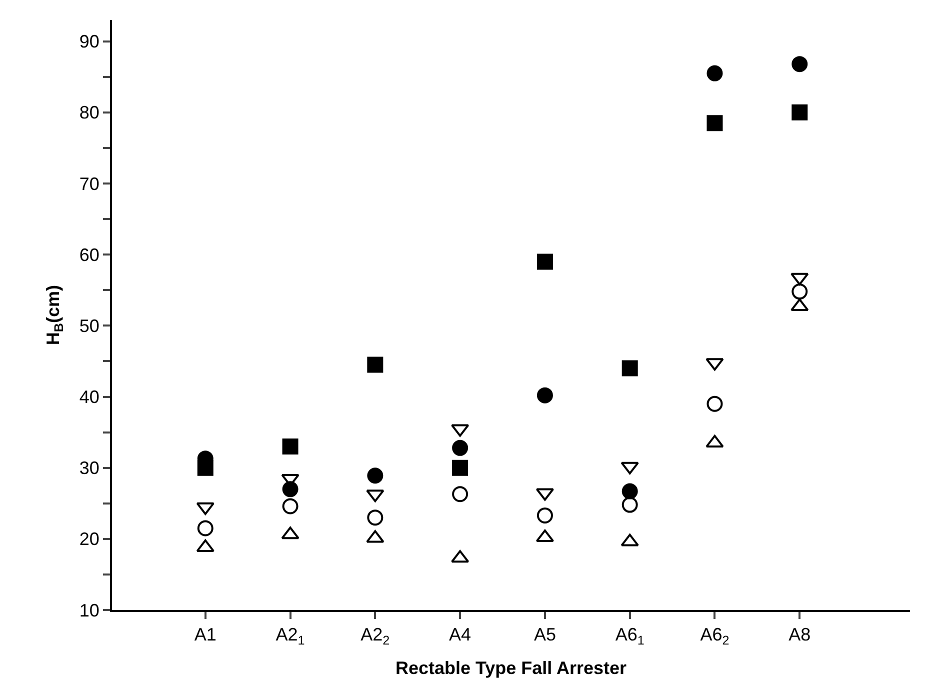 Image resolution: width=929 pixels, height=700 pixels. I want to click on x-tick-label: A6$_{2}$, so click(715, 636).